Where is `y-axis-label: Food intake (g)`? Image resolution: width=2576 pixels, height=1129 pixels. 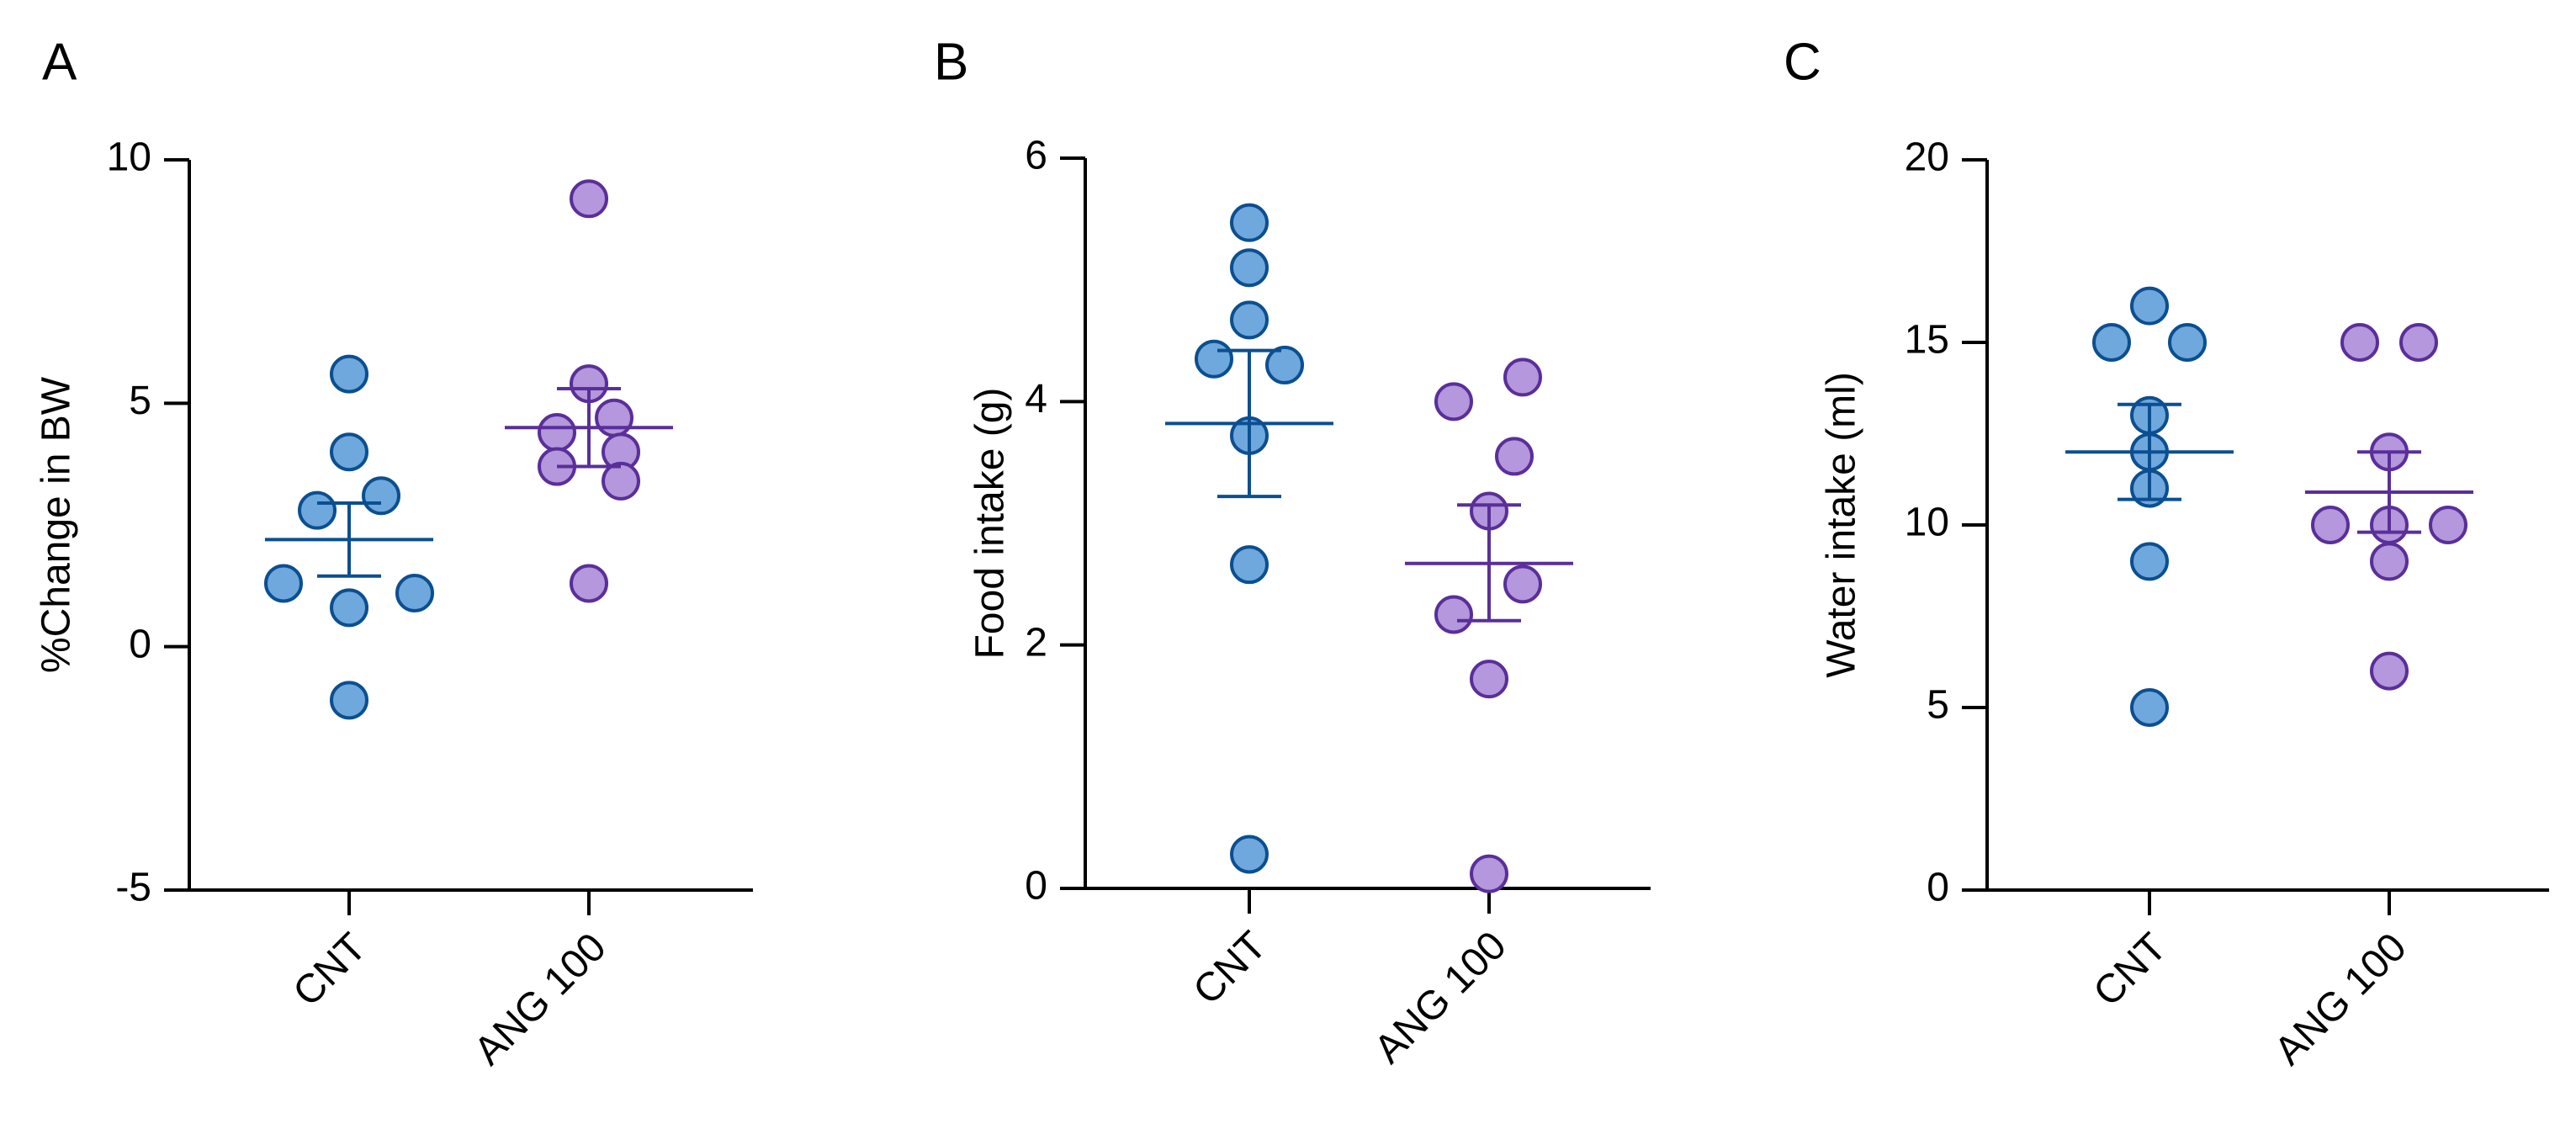 y-axis-label: Food intake (g) is located at coordinates (990, 524).